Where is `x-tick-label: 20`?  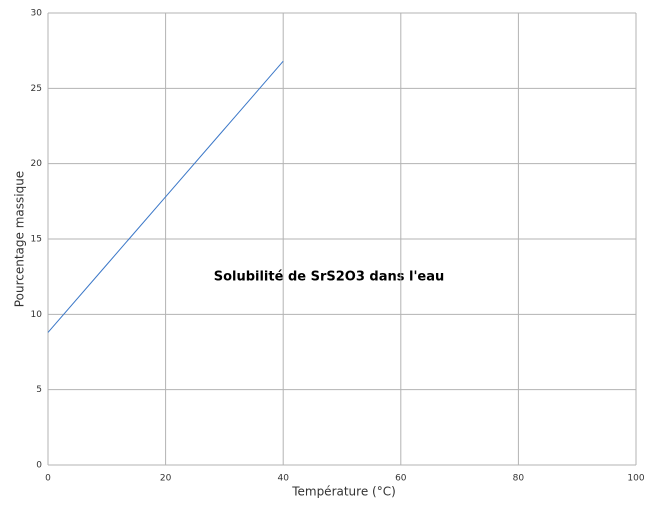 x-tick-label: 20 is located at coordinates (166, 479).